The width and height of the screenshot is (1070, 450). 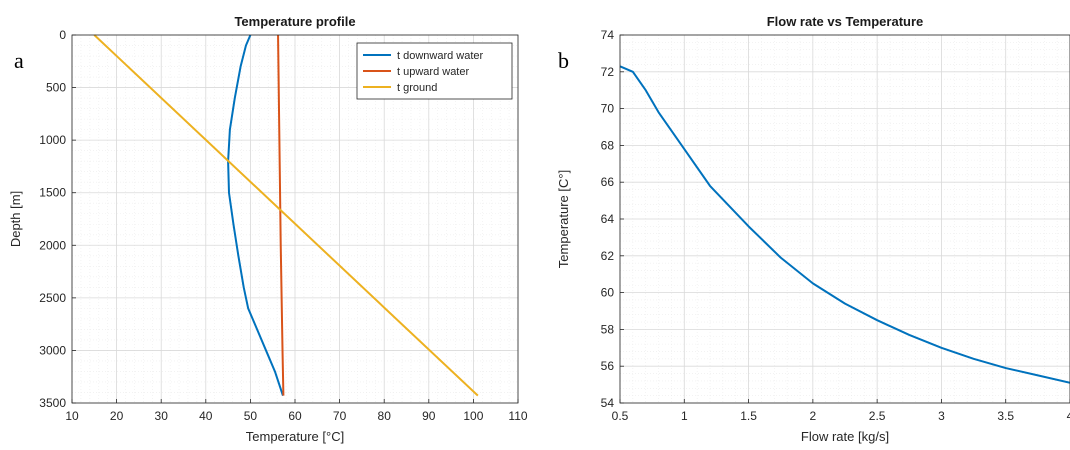 What do you see at coordinates (608, 109) in the screenshot?
I see `y-tick-label: 70` at bounding box center [608, 109].